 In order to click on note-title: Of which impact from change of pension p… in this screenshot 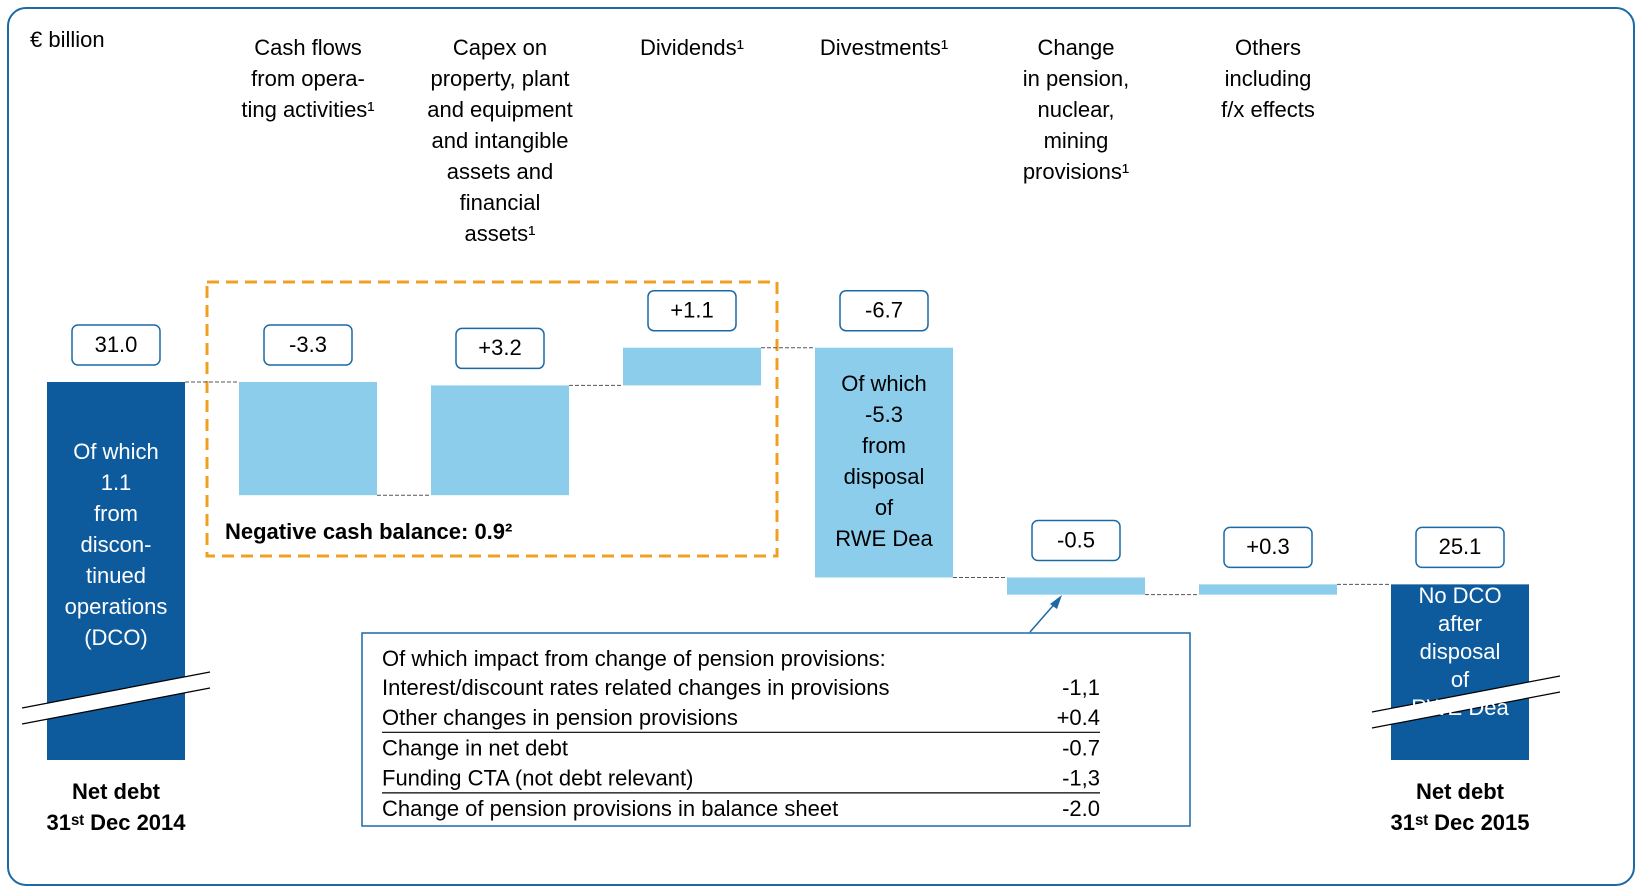, I will do `click(634, 658)`.